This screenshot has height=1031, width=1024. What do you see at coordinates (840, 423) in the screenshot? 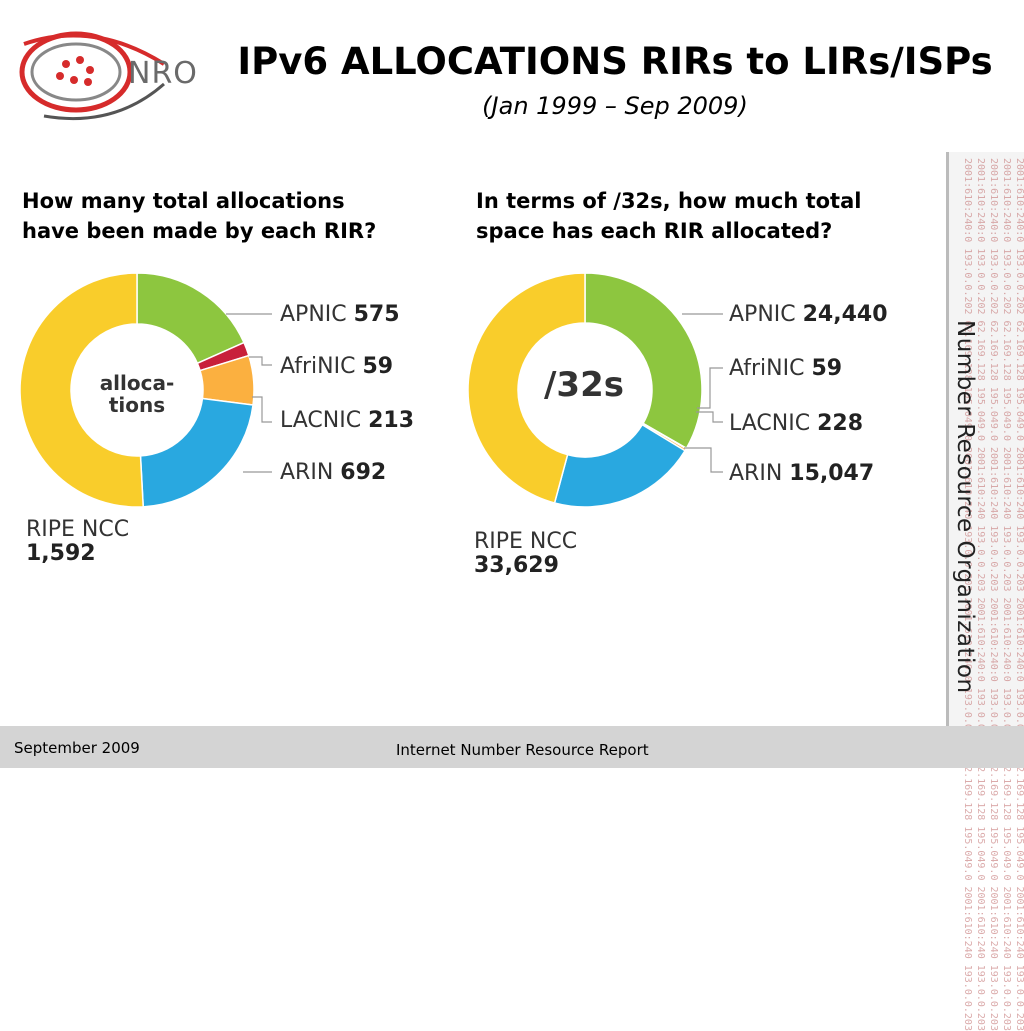
I see `label-value: 228` at bounding box center [840, 423].